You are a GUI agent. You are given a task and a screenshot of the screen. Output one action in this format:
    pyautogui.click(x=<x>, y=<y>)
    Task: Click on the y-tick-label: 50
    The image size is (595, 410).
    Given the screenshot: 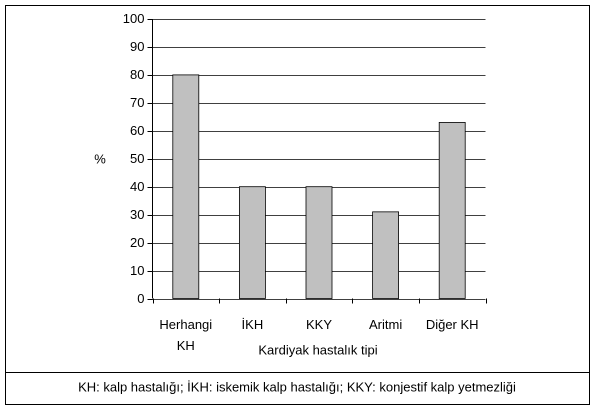 What is the action you would take?
    pyautogui.click(x=137, y=158)
    